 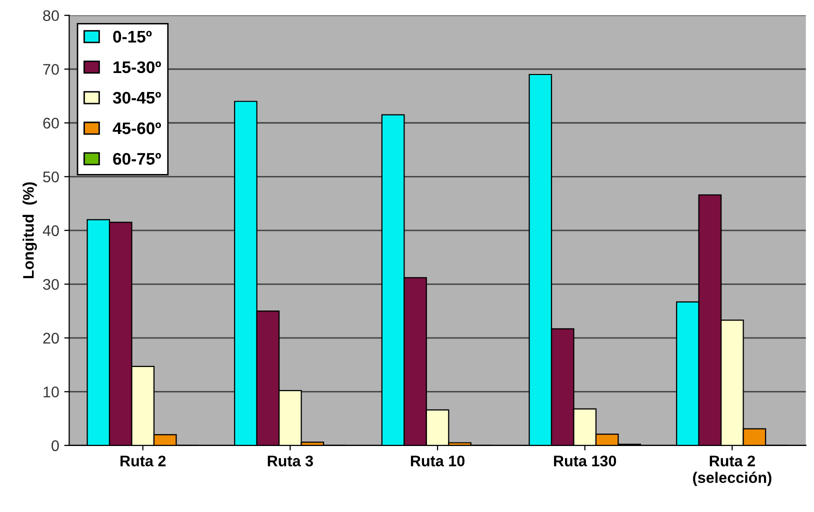 What do you see at coordinates (732, 471) in the screenshot?
I see `x-tick-label: Ruta 2 (selección)` at bounding box center [732, 471].